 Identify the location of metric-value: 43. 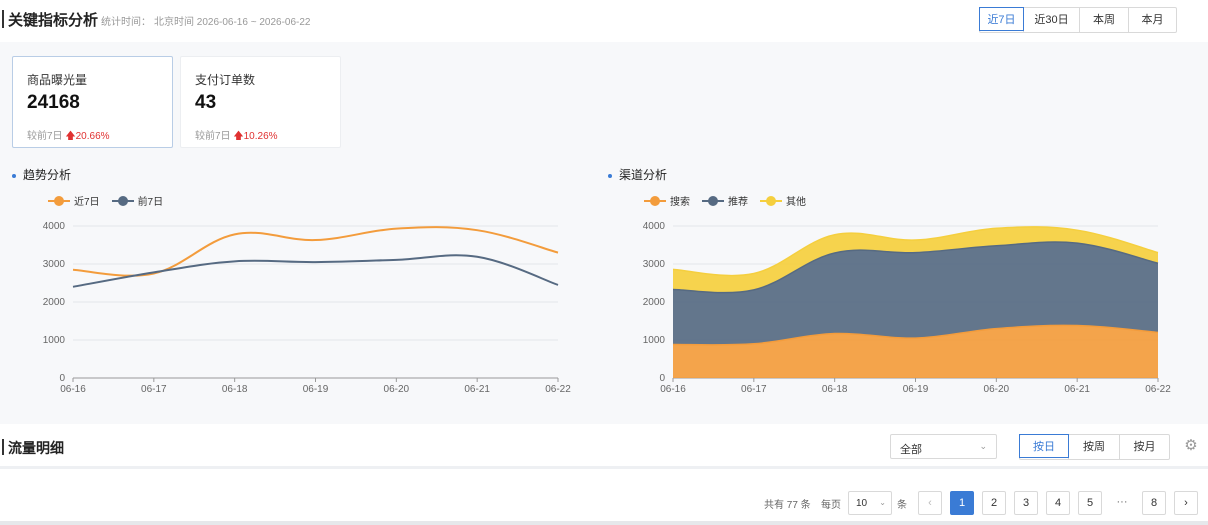
(206, 102).